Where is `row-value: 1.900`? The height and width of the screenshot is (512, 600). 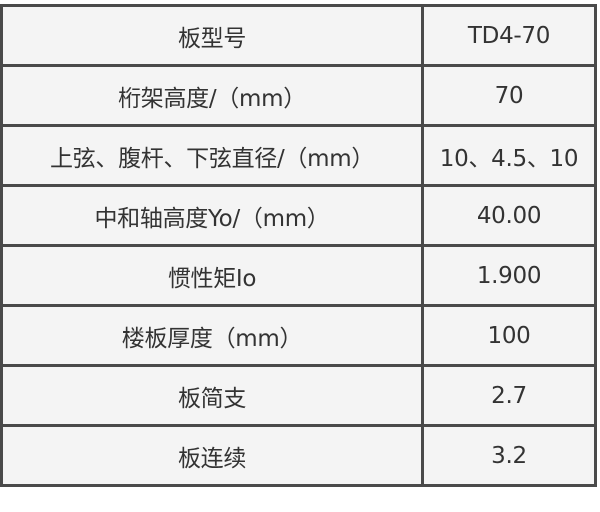 row-value: 1.900 is located at coordinates (509, 275).